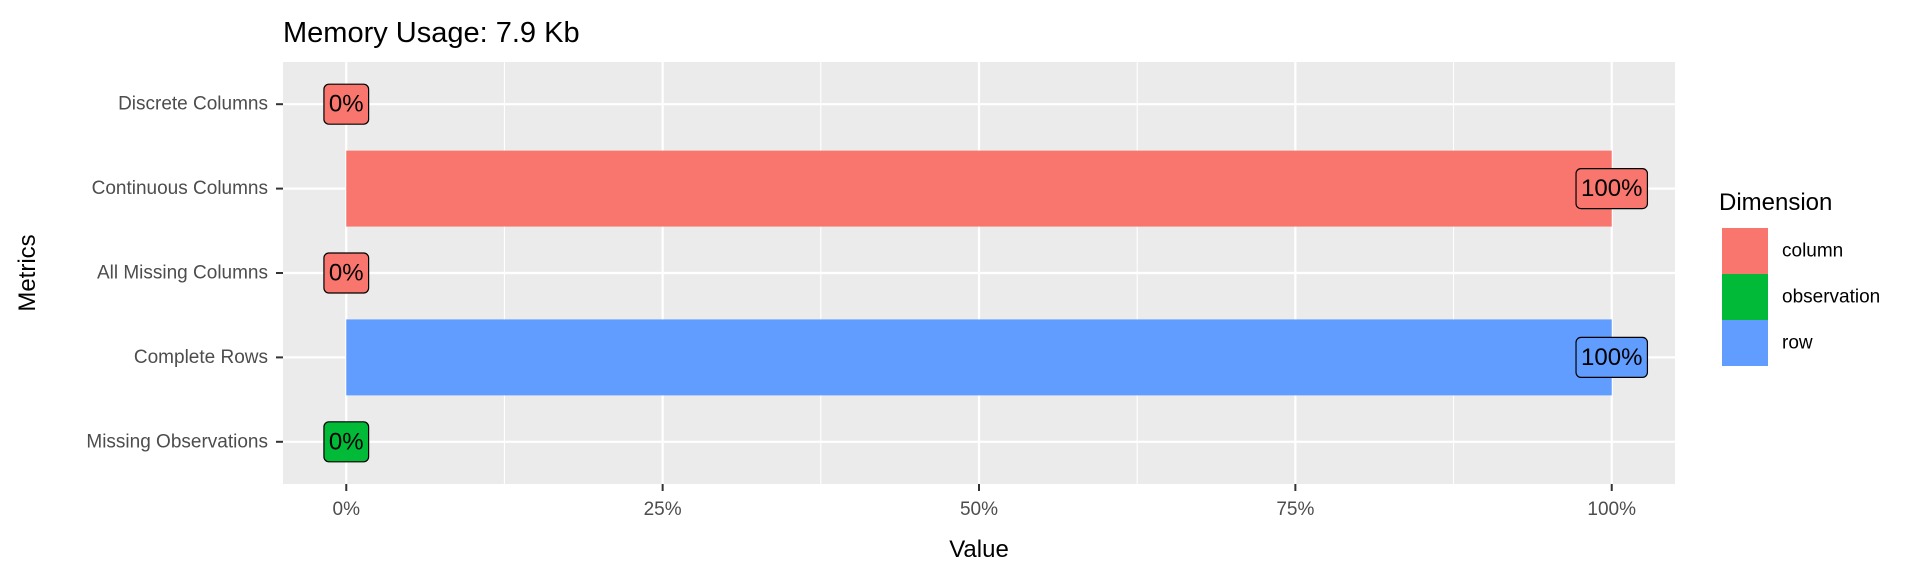  What do you see at coordinates (979, 357) in the screenshot?
I see `bar-complete-rows` at bounding box center [979, 357].